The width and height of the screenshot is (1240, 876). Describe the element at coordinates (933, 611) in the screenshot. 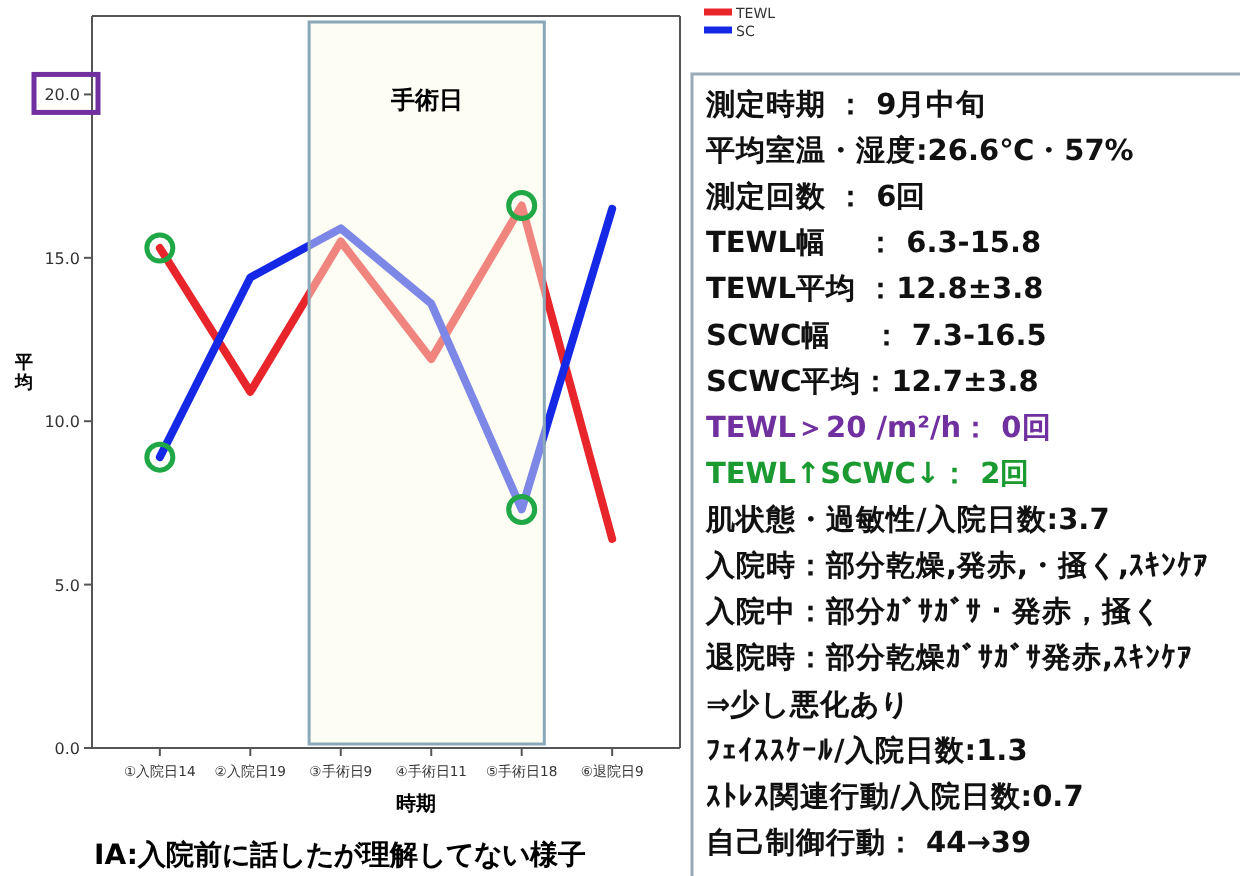

I see `text: 入院中：部分ｶﾞｻｶﾞｻ・発赤，掻く` at that location.